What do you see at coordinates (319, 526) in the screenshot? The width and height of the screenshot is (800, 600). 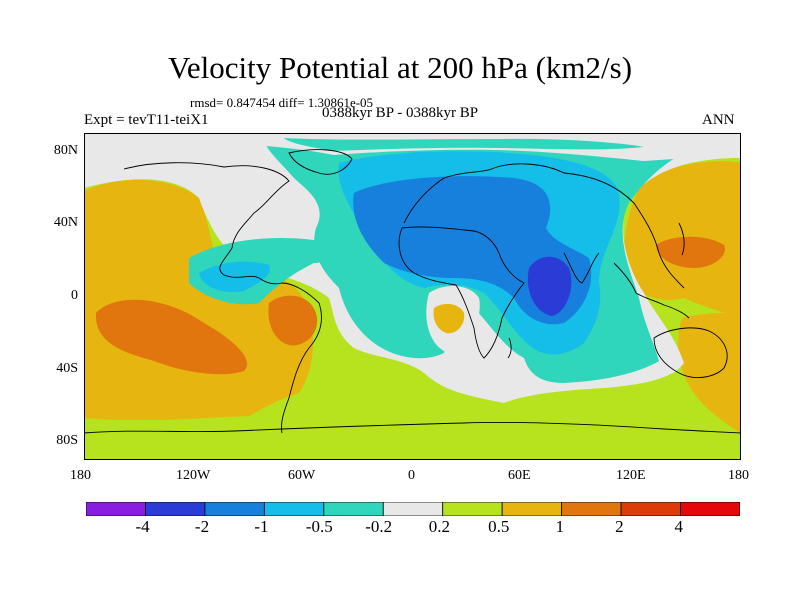 I see `colorbar-label: -0.5` at bounding box center [319, 526].